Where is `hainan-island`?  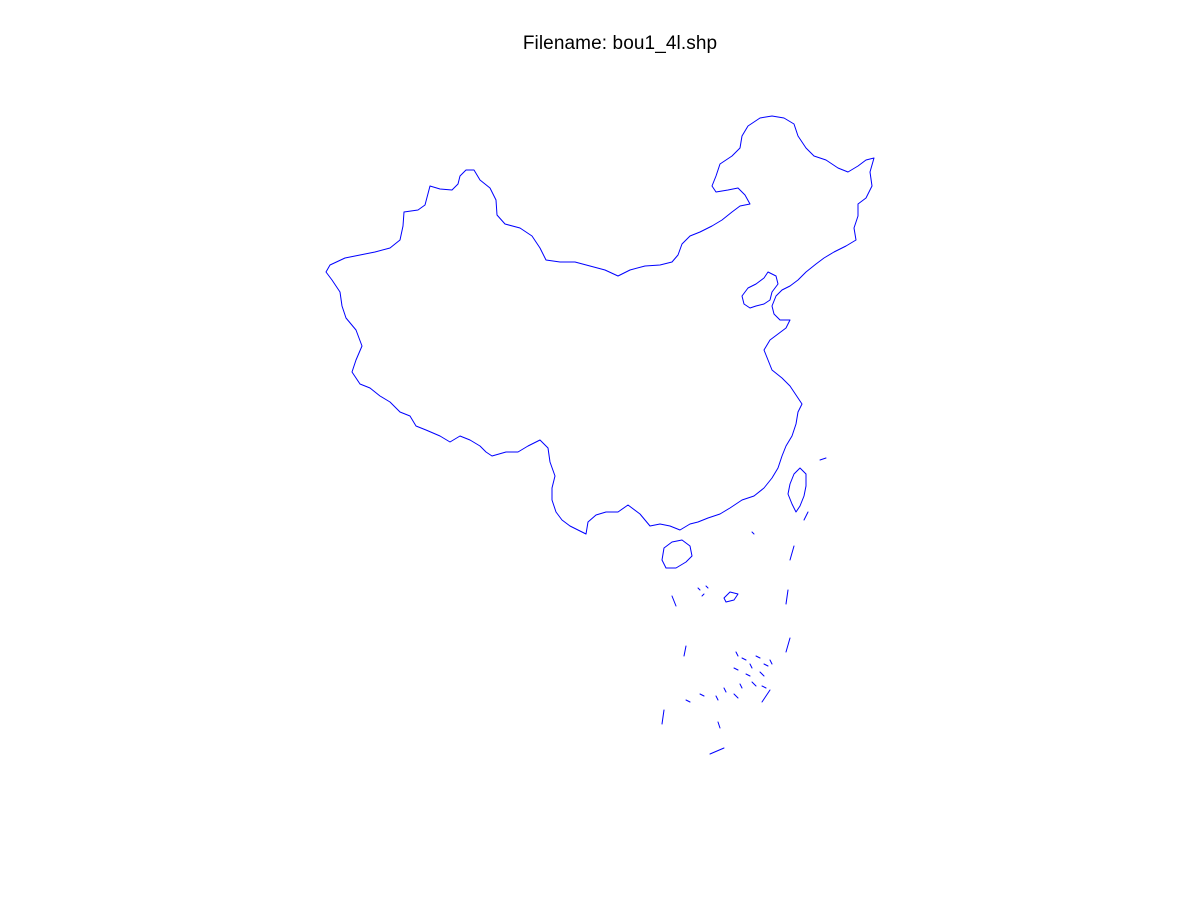
hainan-island is located at coordinates (677, 554).